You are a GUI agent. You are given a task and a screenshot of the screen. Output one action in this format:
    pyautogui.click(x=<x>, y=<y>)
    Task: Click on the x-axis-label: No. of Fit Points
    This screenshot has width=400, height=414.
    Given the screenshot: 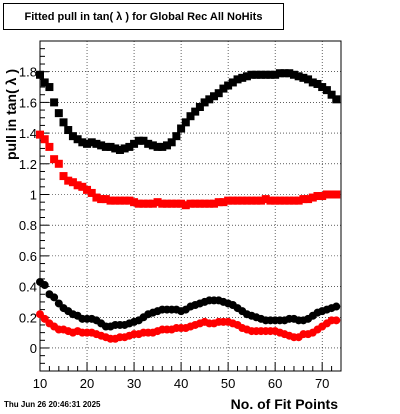 What is the action you would take?
    pyautogui.click(x=284, y=404)
    